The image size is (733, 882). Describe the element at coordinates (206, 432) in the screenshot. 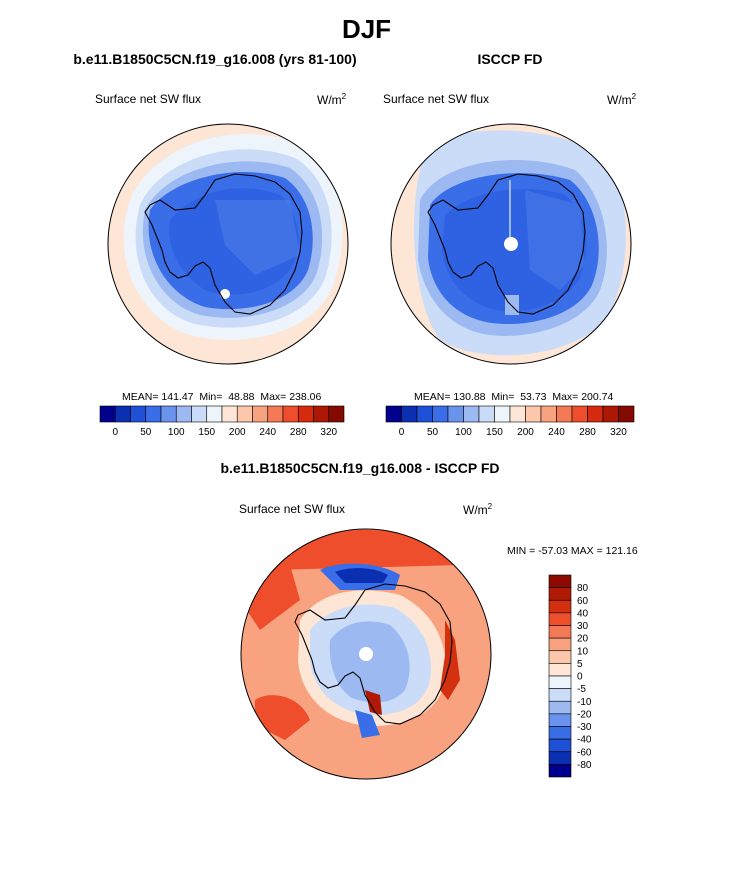

I see `panel-1-colorbar-tick-label: 150` at that location.